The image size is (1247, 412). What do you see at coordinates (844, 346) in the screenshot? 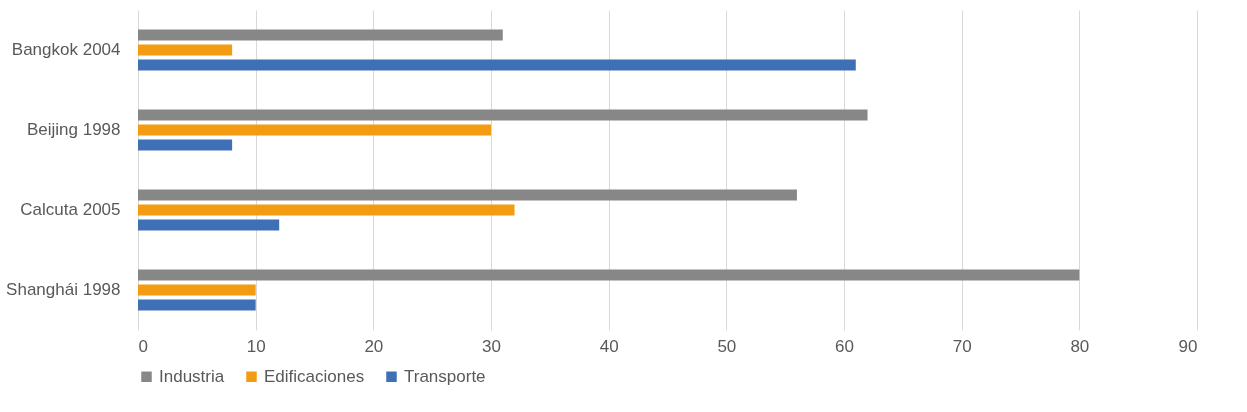
I see `x-tick-label: 60` at bounding box center [844, 346].